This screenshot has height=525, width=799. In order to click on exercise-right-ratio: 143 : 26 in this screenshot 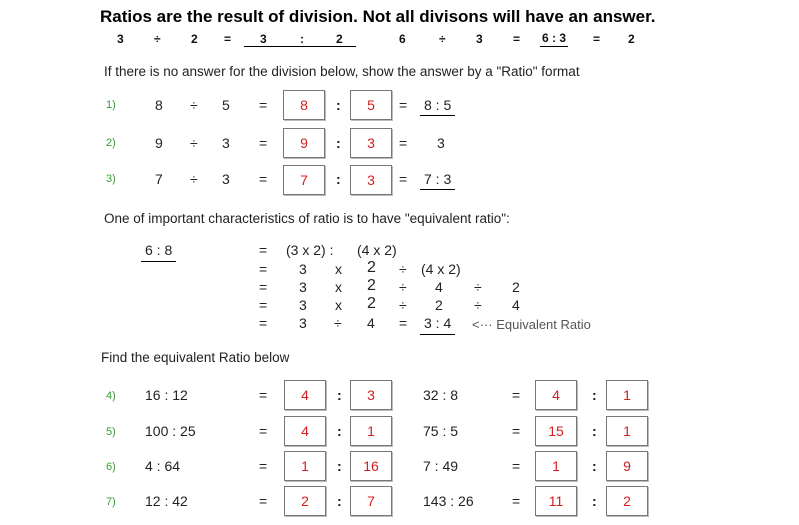, I will do `click(448, 501)`.